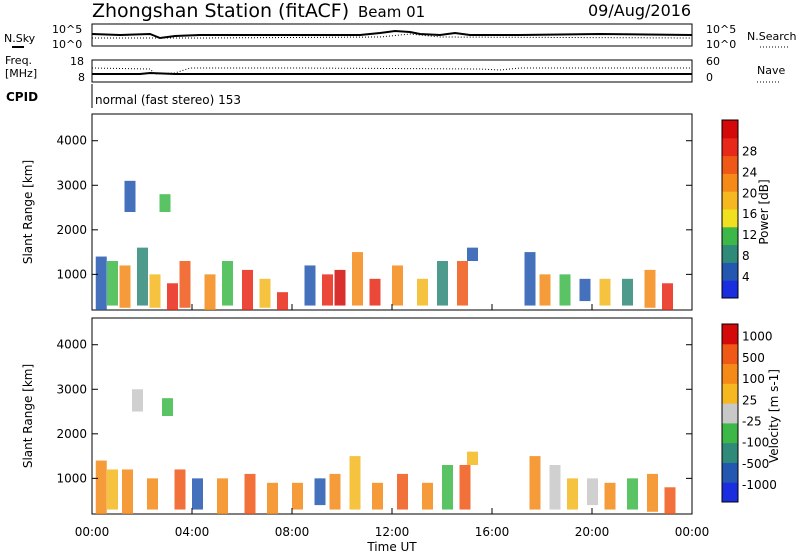  Describe the element at coordinates (753, 358) in the screenshot. I see `colorbar-tick-1: 500` at that location.